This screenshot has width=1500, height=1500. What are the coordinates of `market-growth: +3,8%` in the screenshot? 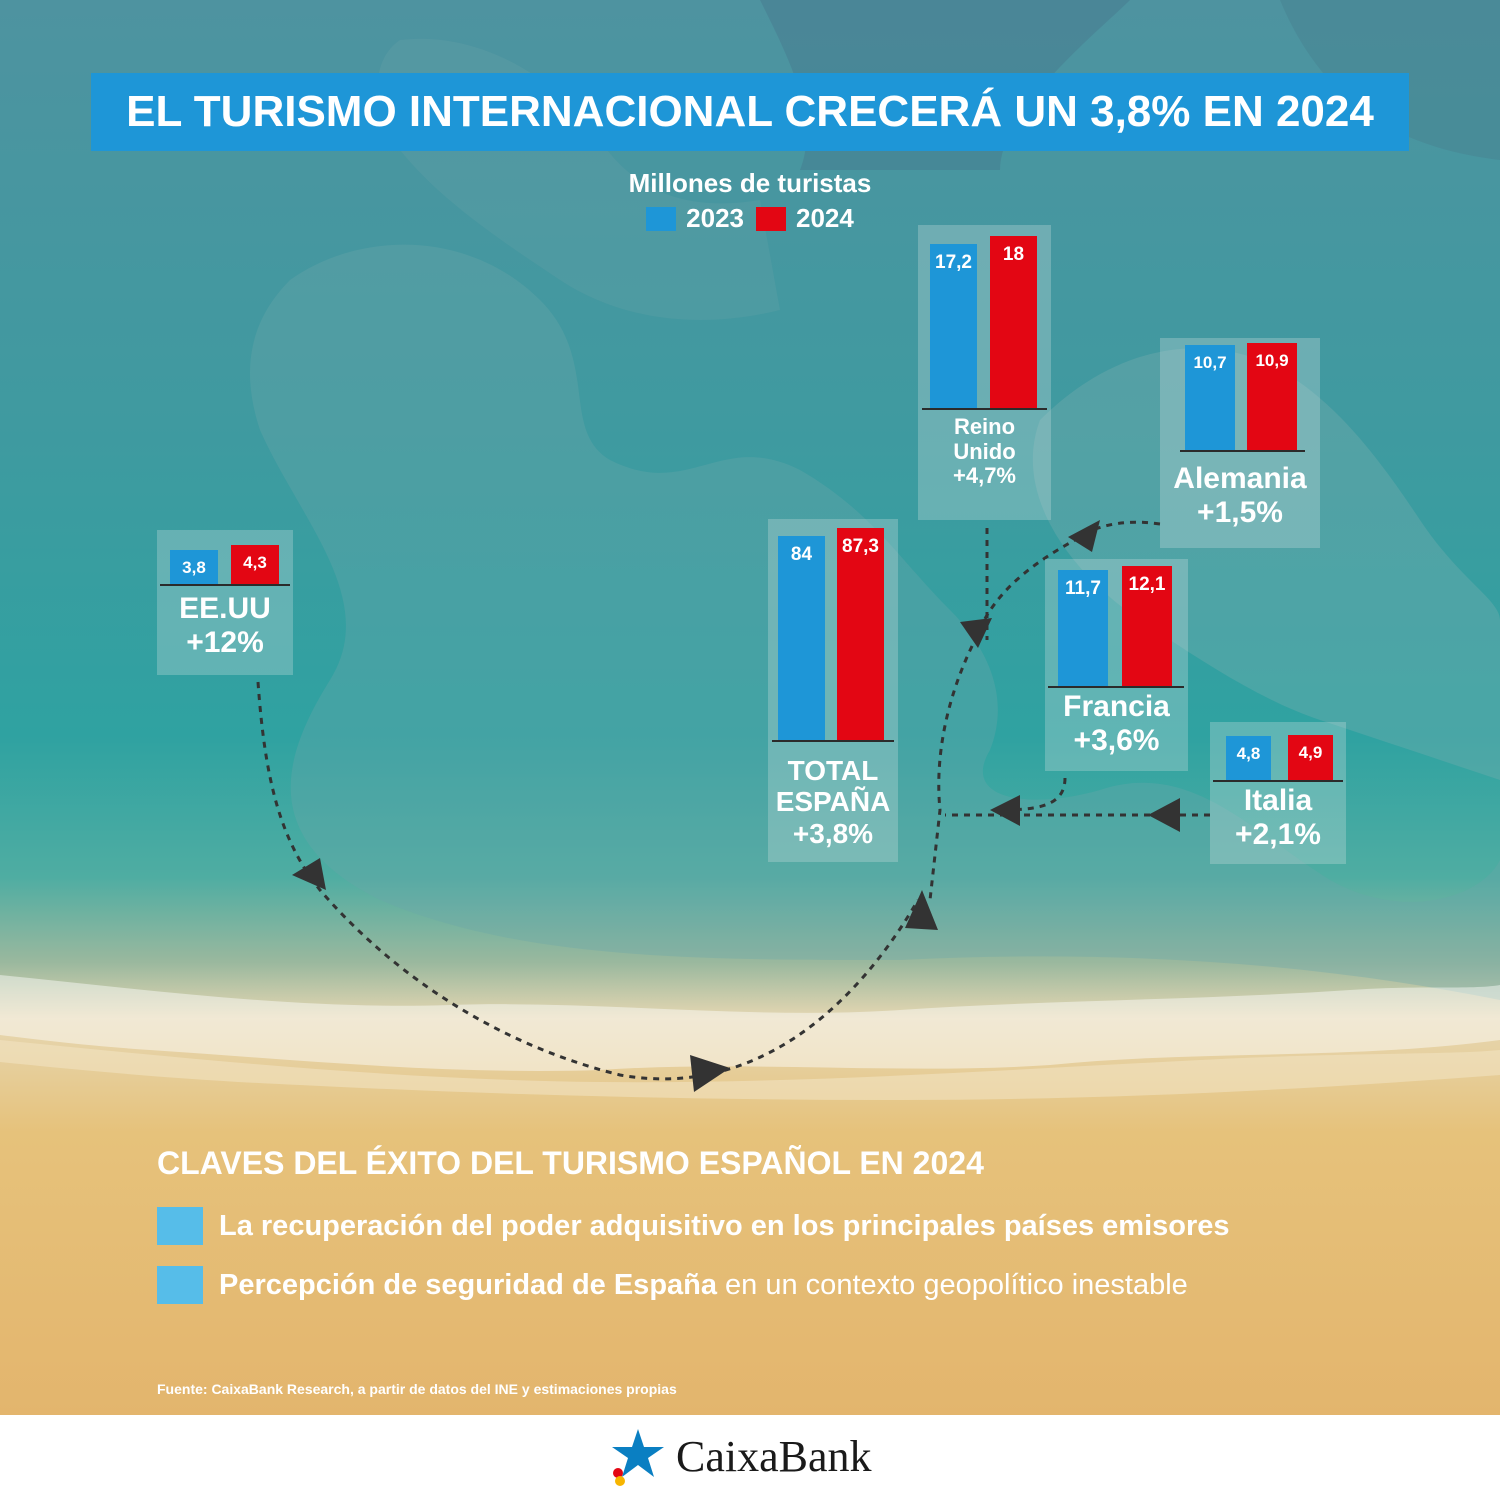 It's located at (833, 833).